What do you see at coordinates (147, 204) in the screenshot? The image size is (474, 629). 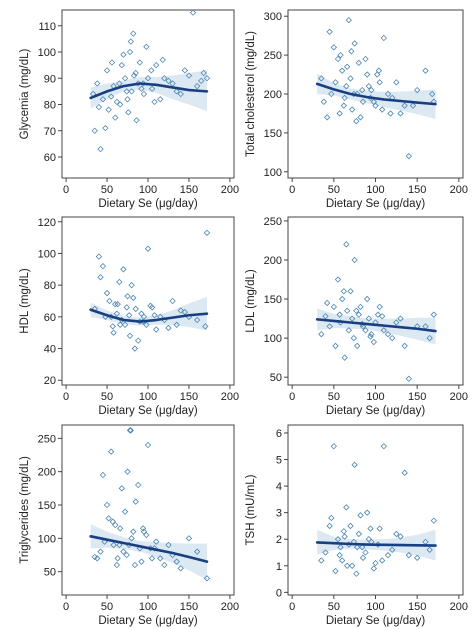 I see `x-axis-label: Dietary Se (μg/day)` at bounding box center [147, 204].